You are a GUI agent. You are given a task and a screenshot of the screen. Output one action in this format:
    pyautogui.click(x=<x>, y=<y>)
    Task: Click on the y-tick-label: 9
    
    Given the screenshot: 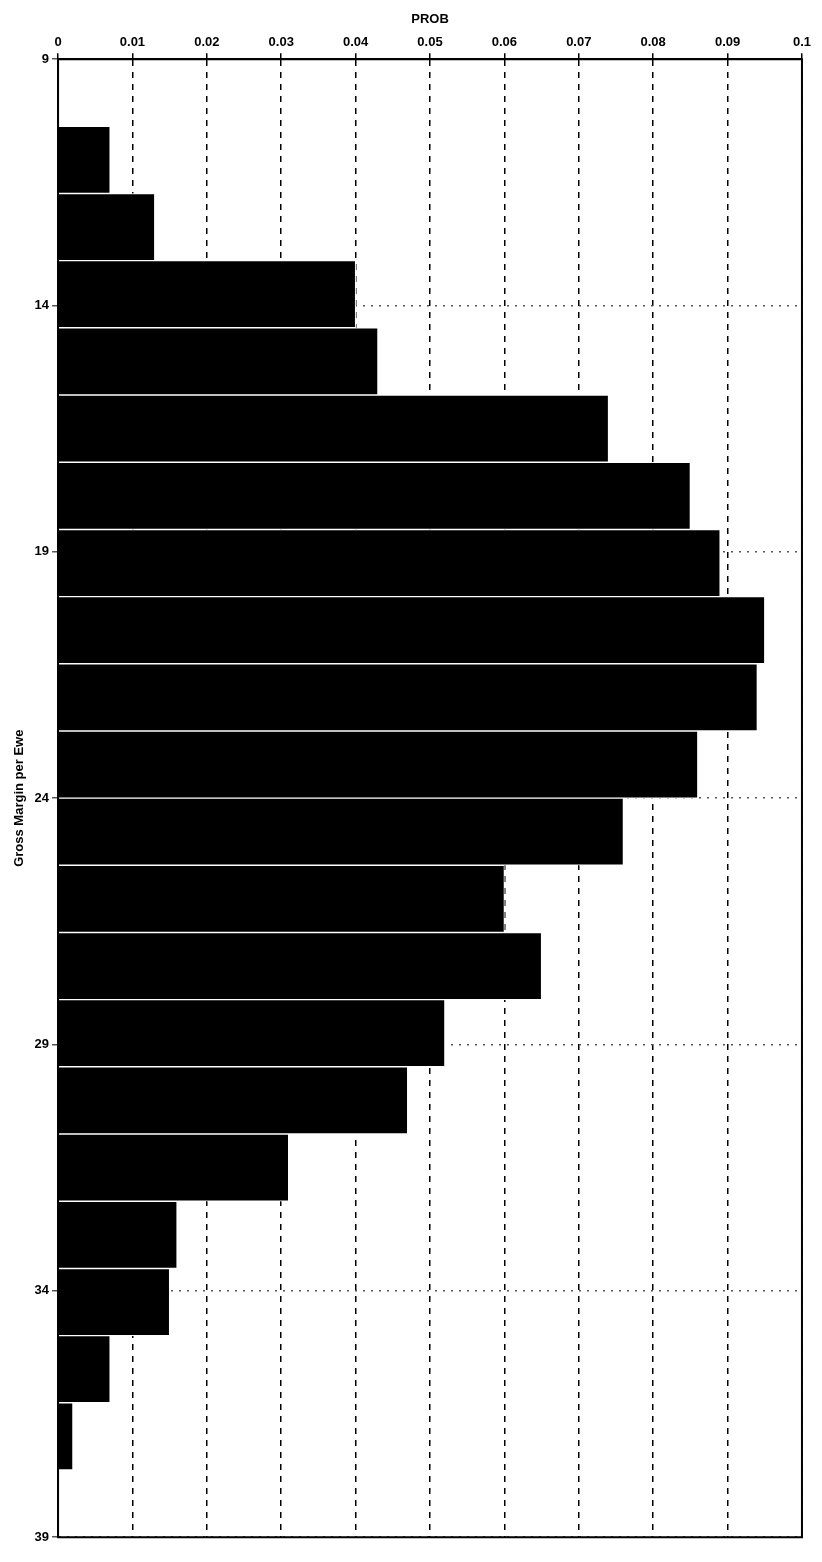 What is the action you would take?
    pyautogui.click(x=45, y=58)
    